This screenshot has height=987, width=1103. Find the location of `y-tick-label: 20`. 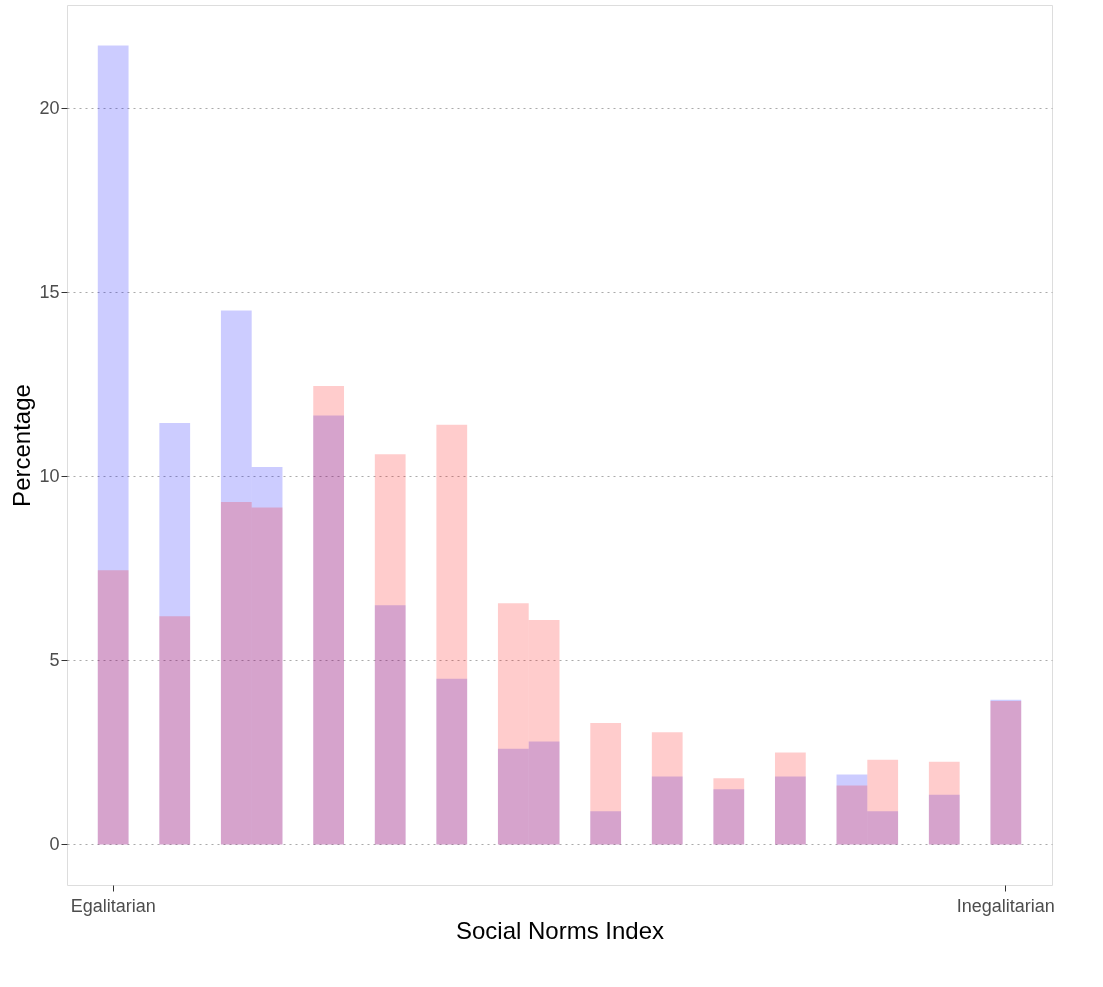

y-tick-label: 20 is located at coordinates (49, 107).